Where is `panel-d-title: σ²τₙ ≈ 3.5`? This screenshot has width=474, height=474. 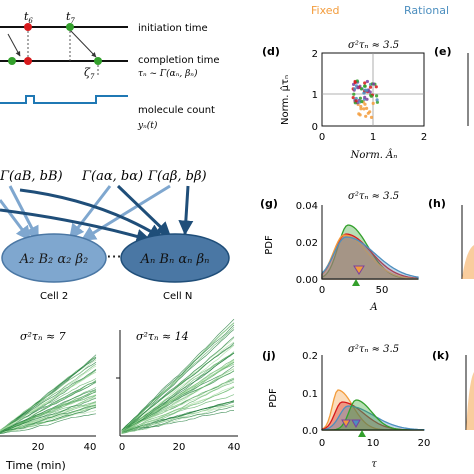
panel-d-title: σ²τₙ ≈ 3.5 is located at coordinates (373, 45).